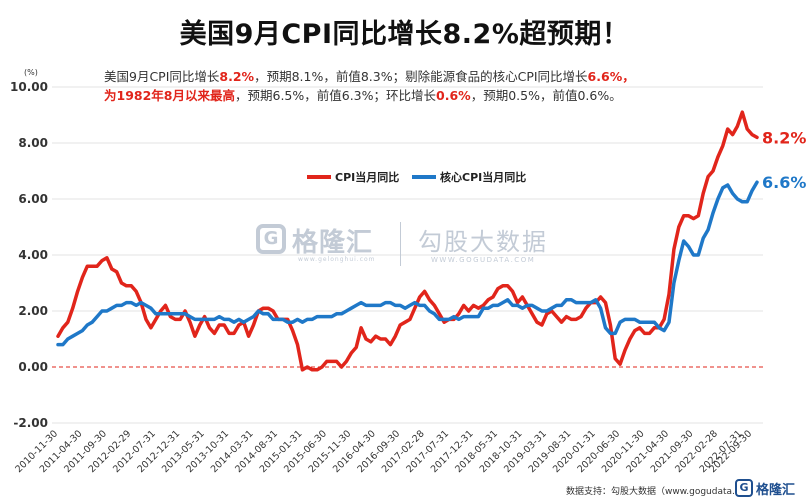 The image size is (809, 502). I want to click on note-segment: 6.6%，, so click(611, 76).